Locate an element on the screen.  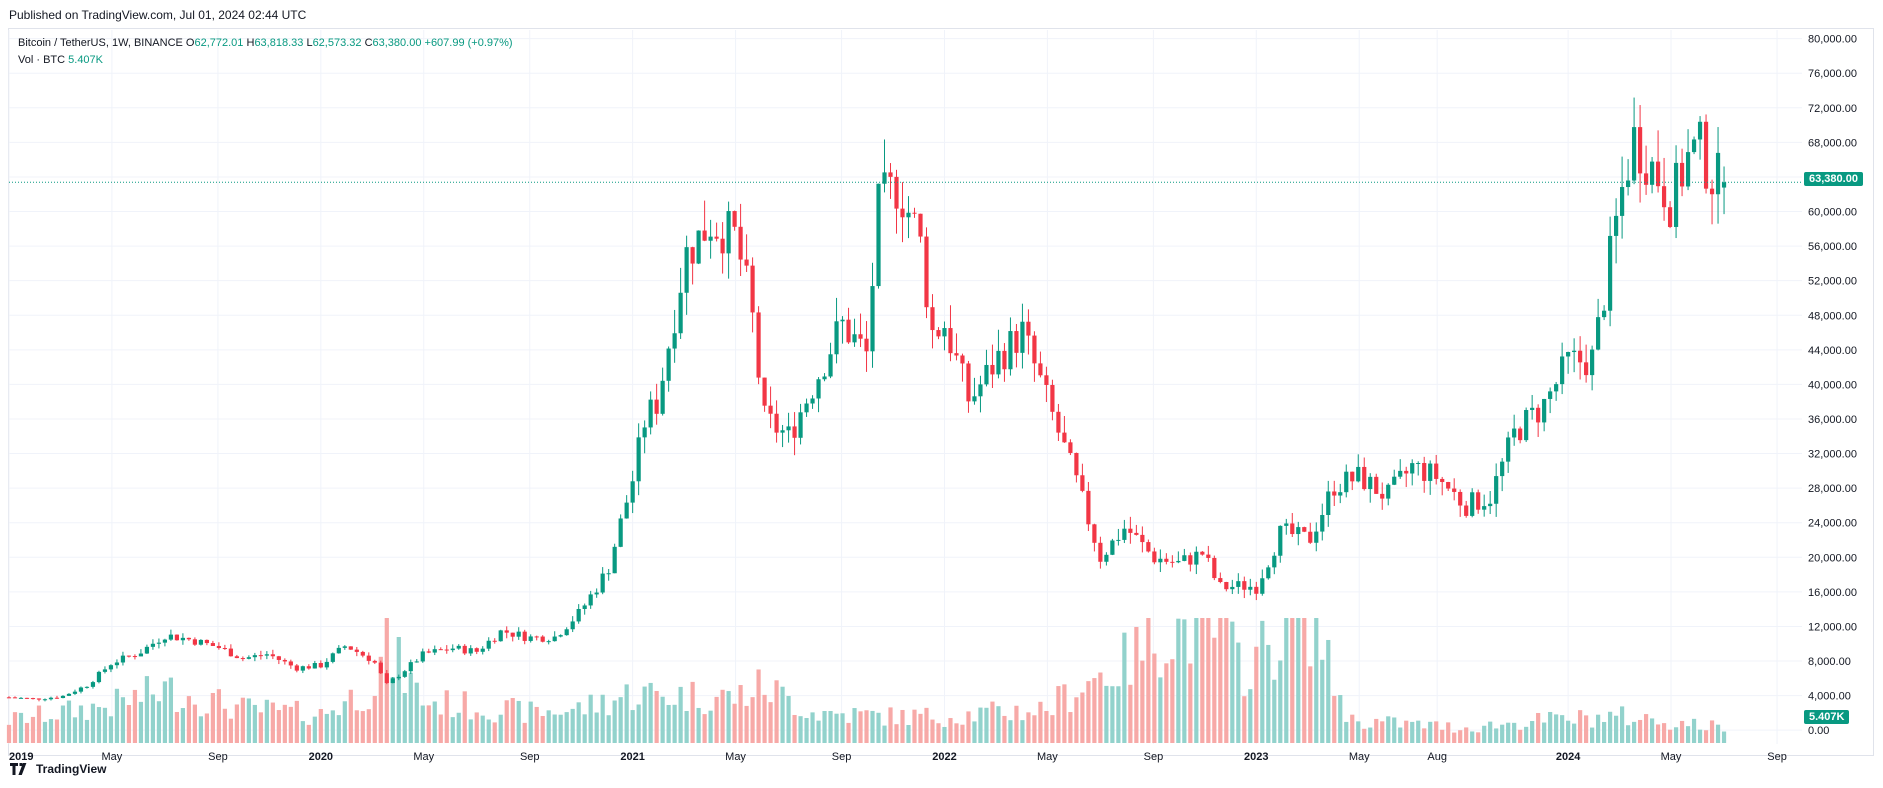
footer-logo: TradingView is located at coordinates (58, 769).